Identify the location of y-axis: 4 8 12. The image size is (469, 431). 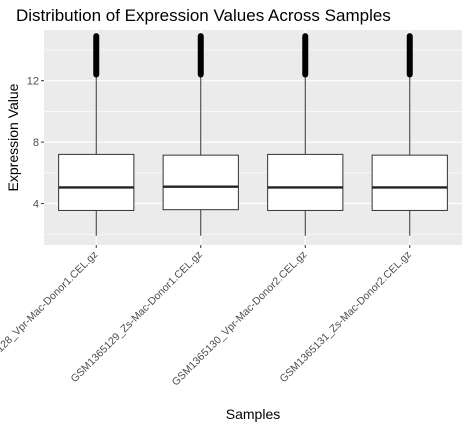
(35, 143).